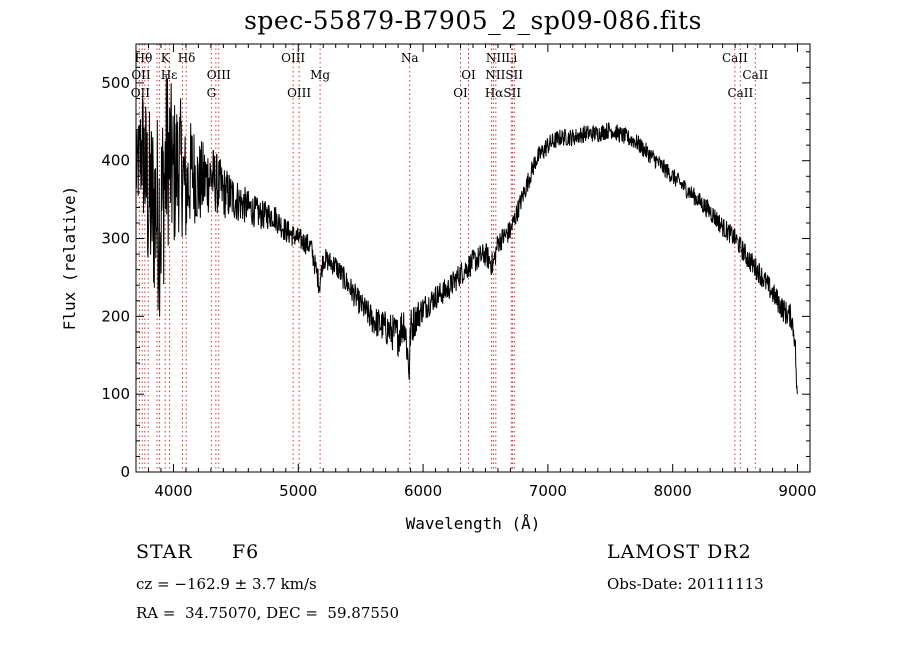 The width and height of the screenshot is (900, 650). I want to click on line-label: Hθ, so click(144, 58).